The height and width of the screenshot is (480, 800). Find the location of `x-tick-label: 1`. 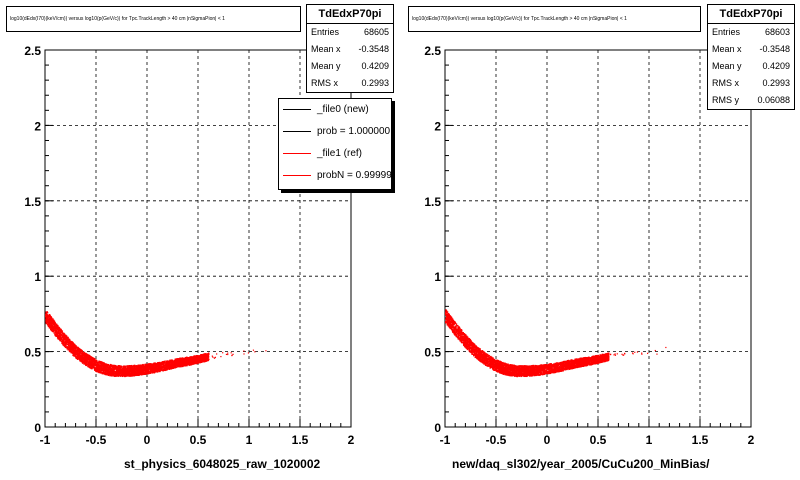

x-tick-label: 1 is located at coordinates (649, 440).